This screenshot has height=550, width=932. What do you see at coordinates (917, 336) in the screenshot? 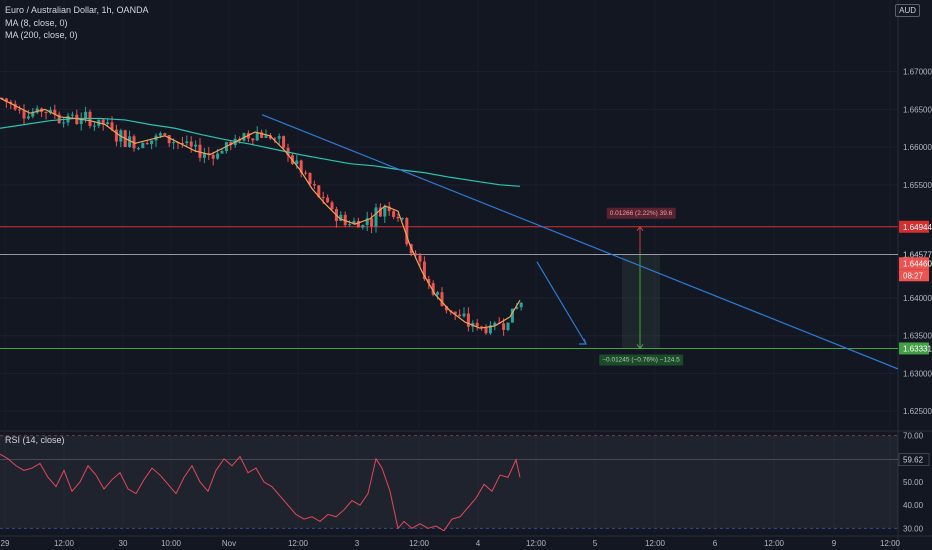
I see `price-tick-label: 1.63500` at bounding box center [917, 336].